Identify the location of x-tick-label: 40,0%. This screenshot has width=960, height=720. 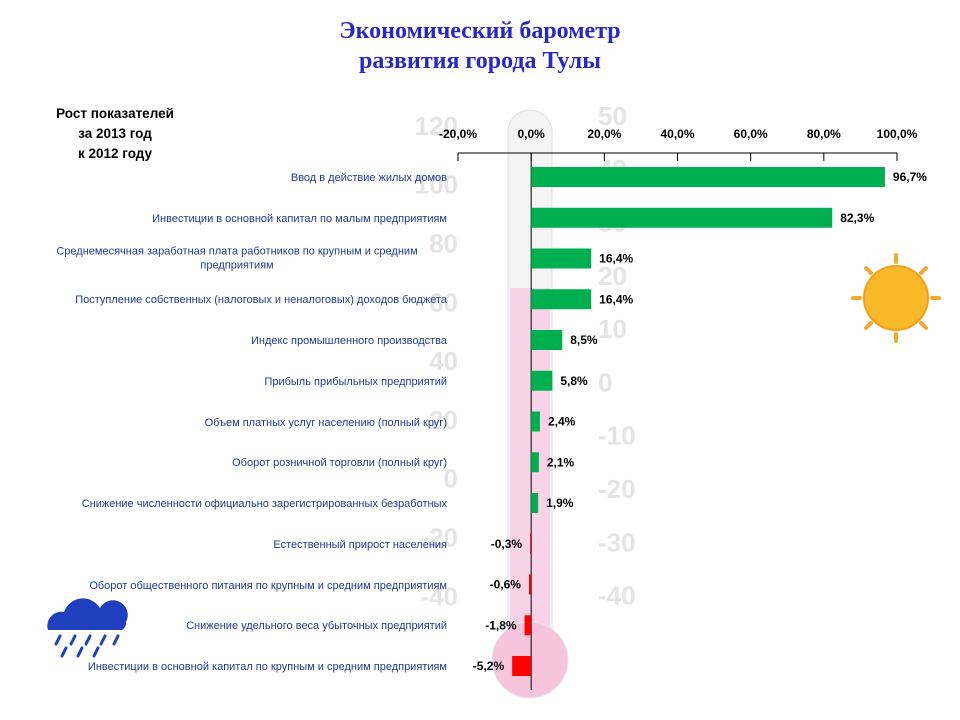
(677, 134).